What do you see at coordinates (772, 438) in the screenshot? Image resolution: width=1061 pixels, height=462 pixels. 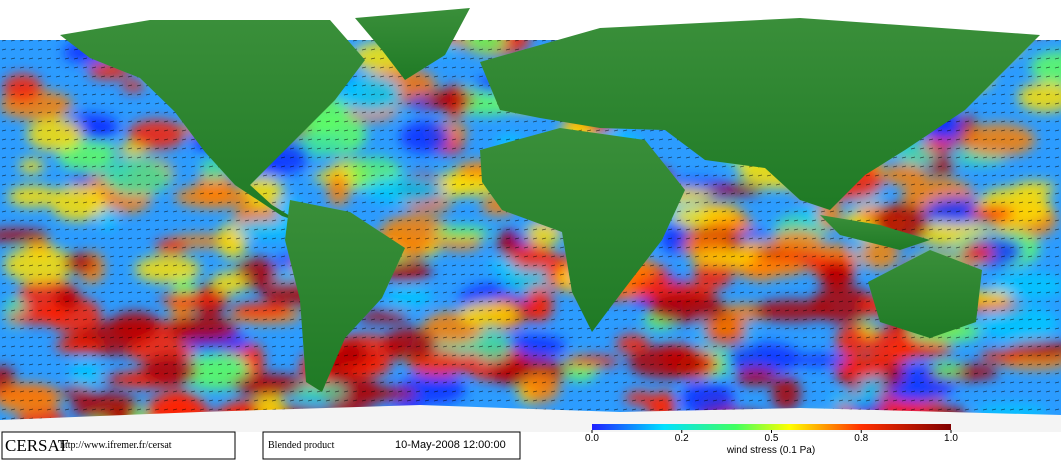 I see `colorbar-tick-label: 0.5` at bounding box center [772, 438].